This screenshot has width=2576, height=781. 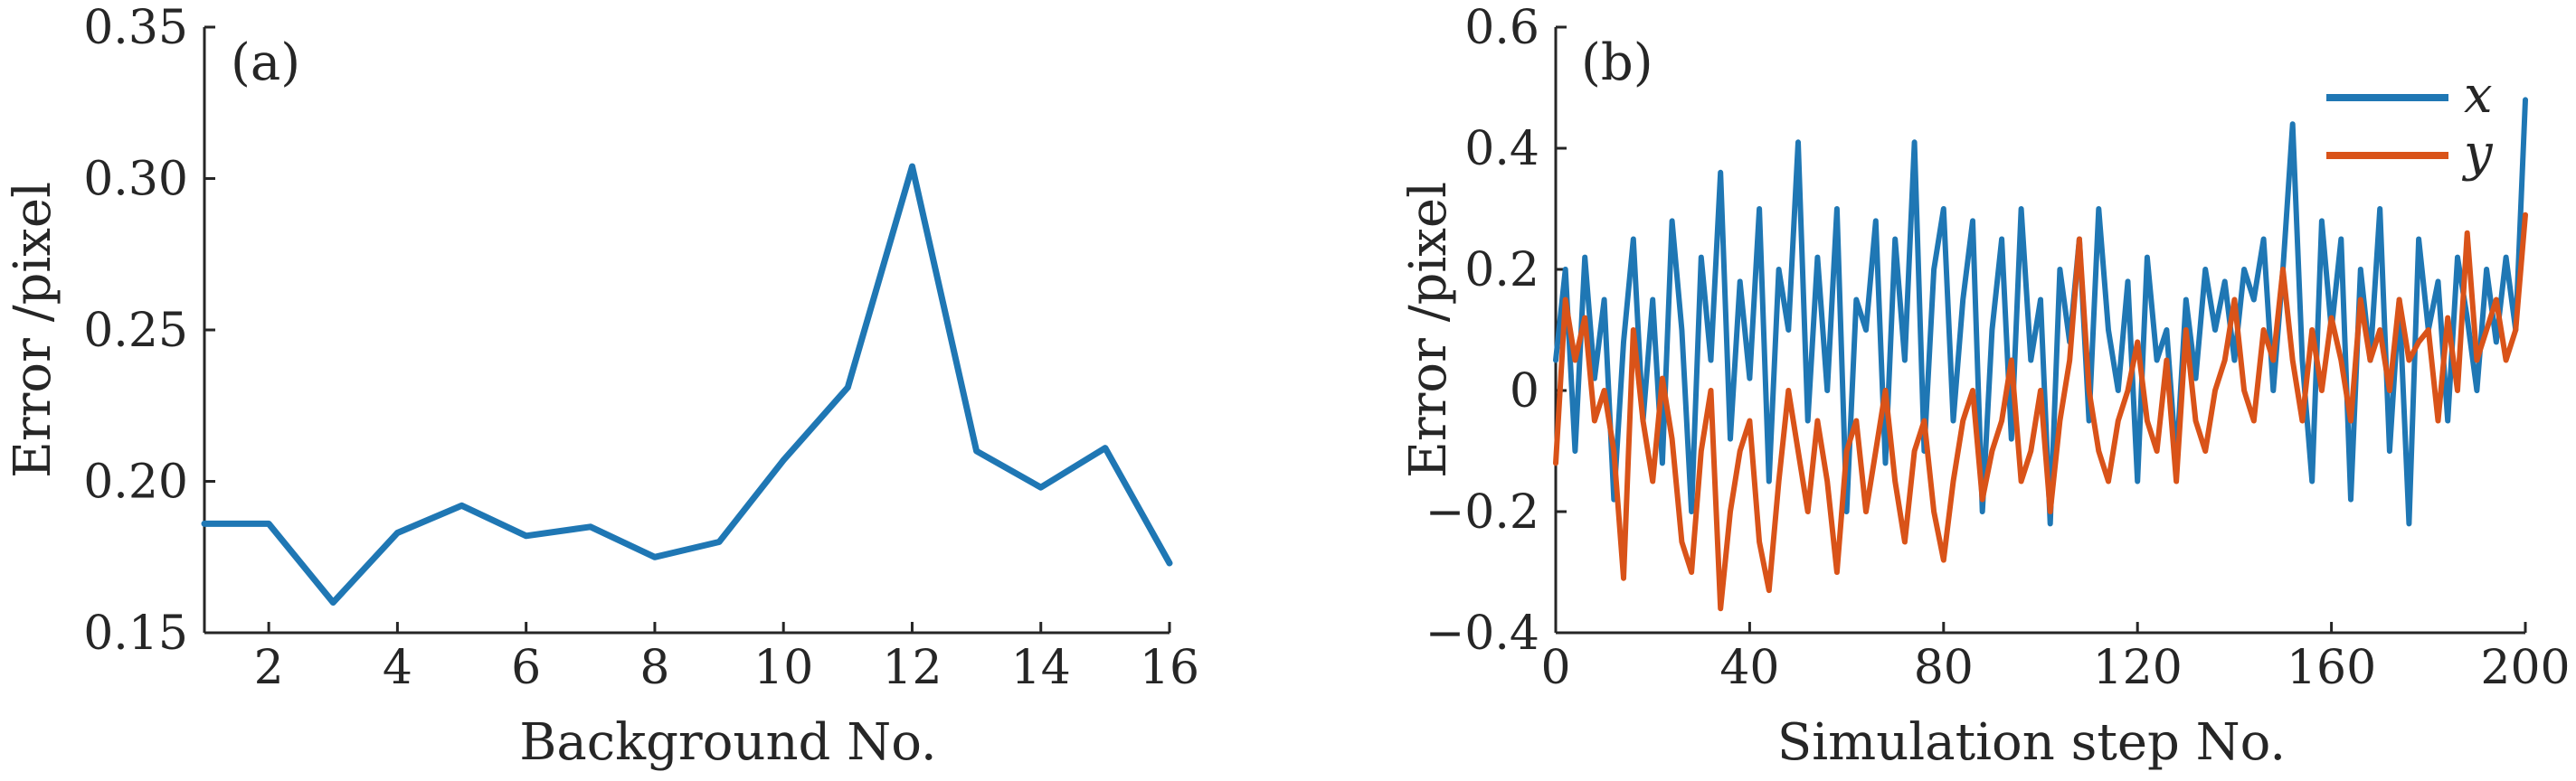 I want to click on panel-a-y-tick-label: 0.20, so click(x=136, y=483).